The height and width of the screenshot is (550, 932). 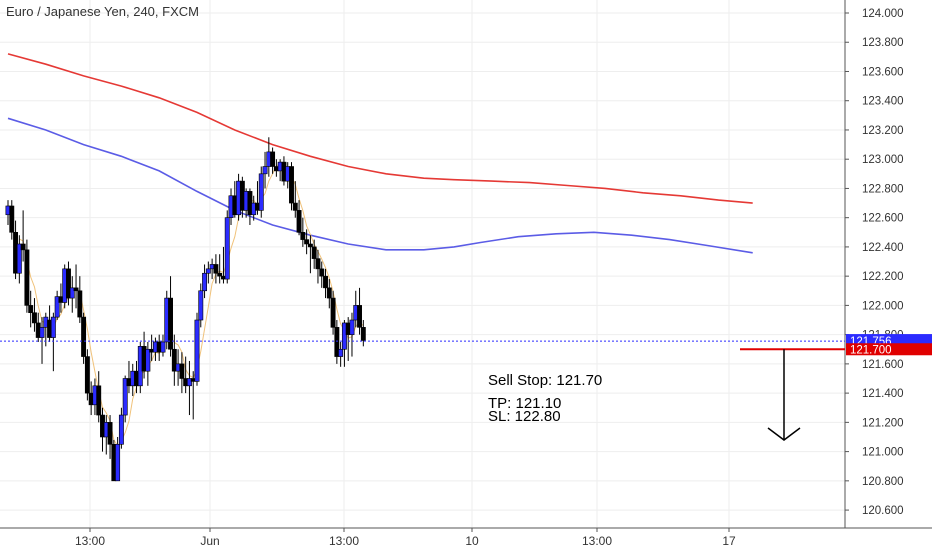 I want to click on time-tick-label: 17, so click(x=729, y=541).